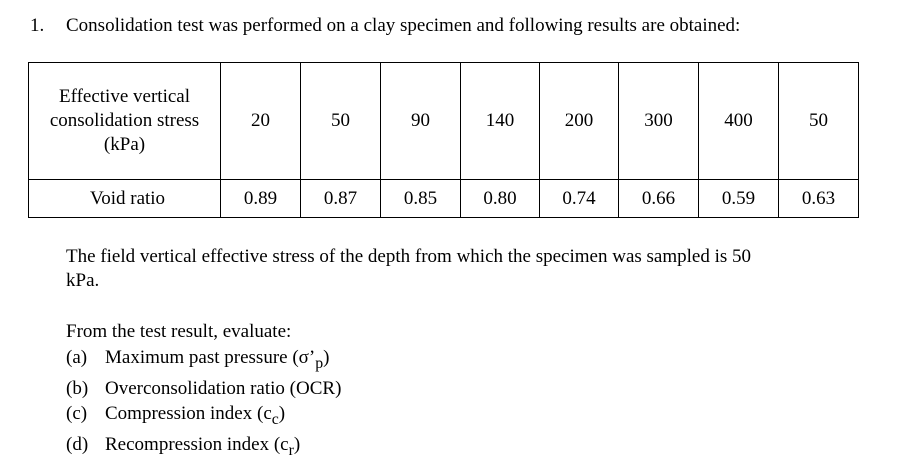  Describe the element at coordinates (658, 198) in the screenshot. I see `void-ratio-value-cell: 0.66` at that location.